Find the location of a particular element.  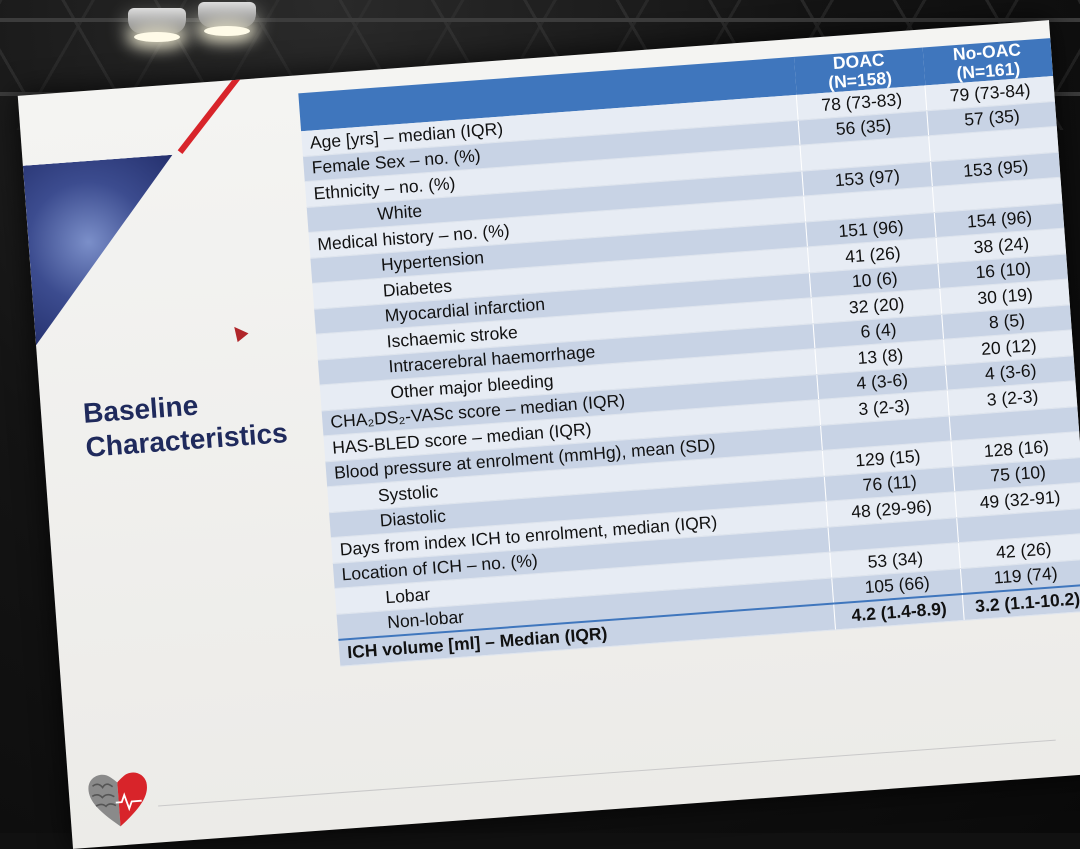

slide-title: Baseline Characteristics is located at coordinates (204, 421).